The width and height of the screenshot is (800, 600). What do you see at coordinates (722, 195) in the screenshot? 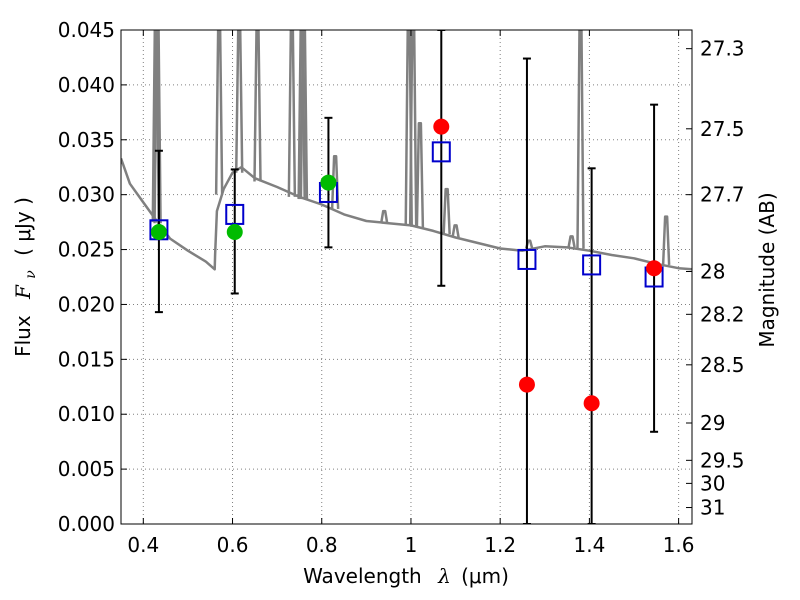
I see `right-tick-label: 27.7` at bounding box center [722, 195].